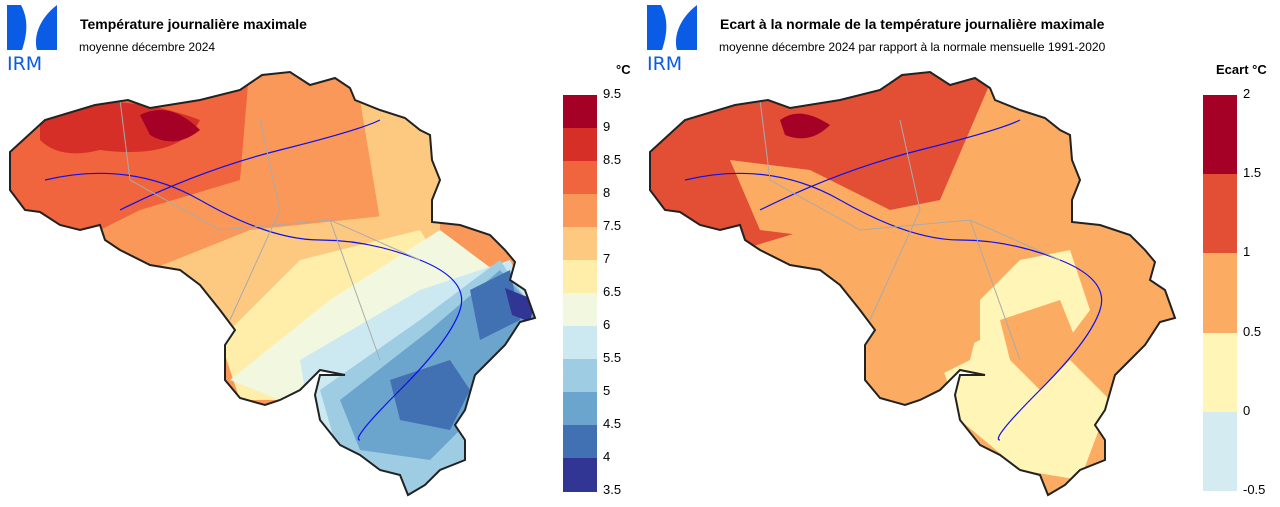  I want to click on legend-tick-label: 2, so click(1247, 93).